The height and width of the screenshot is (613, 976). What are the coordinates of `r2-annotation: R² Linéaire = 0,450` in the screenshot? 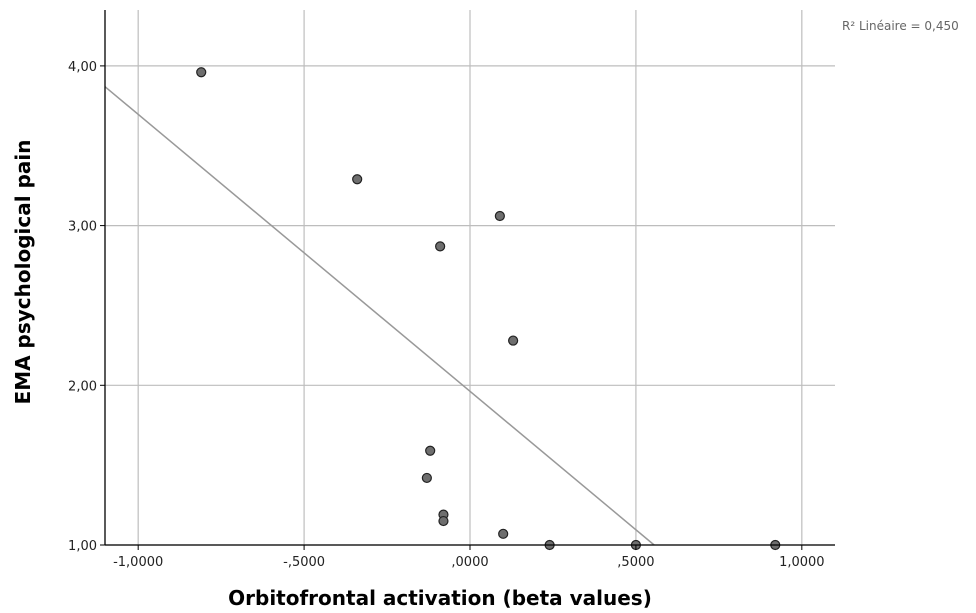 It's located at (900, 26).